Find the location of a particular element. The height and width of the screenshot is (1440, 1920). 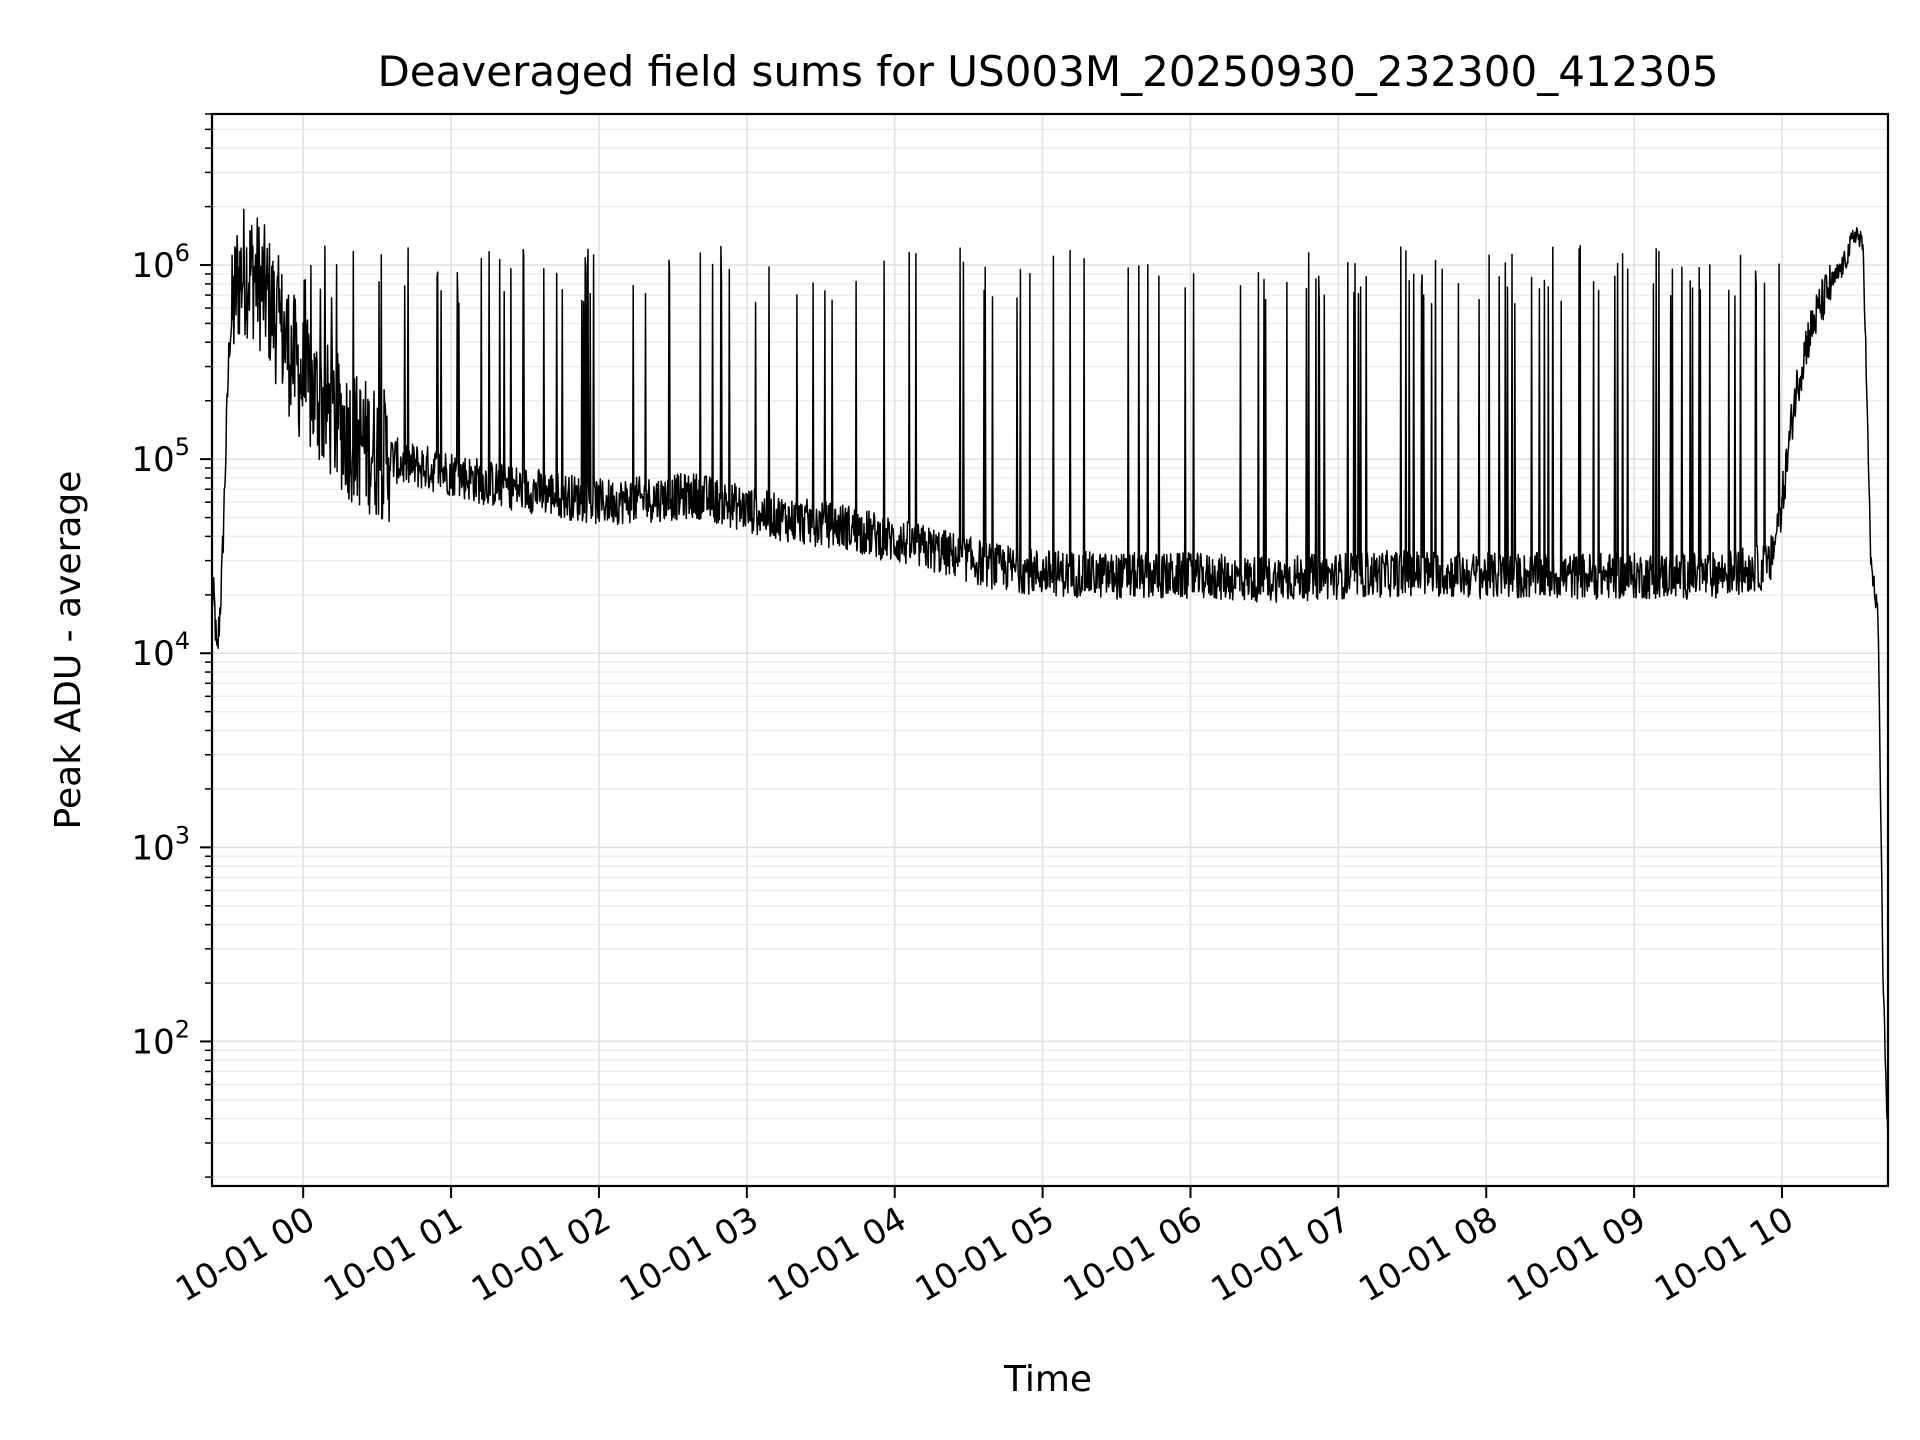

x-tick-label: 10-01 02 is located at coordinates (541, 1254).